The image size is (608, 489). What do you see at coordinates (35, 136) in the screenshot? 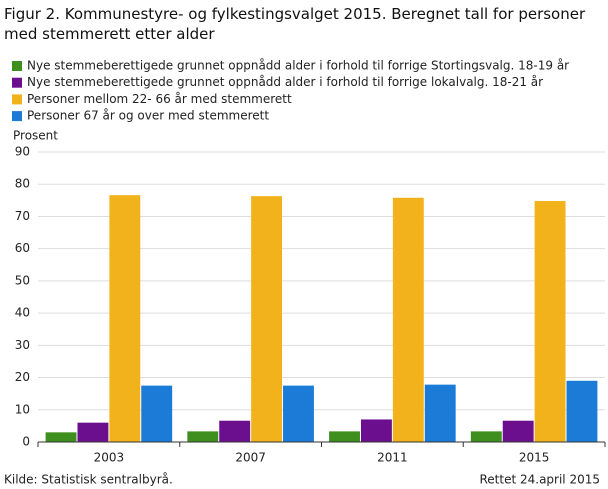
I see `y-axis-label: Prosent` at bounding box center [35, 136].